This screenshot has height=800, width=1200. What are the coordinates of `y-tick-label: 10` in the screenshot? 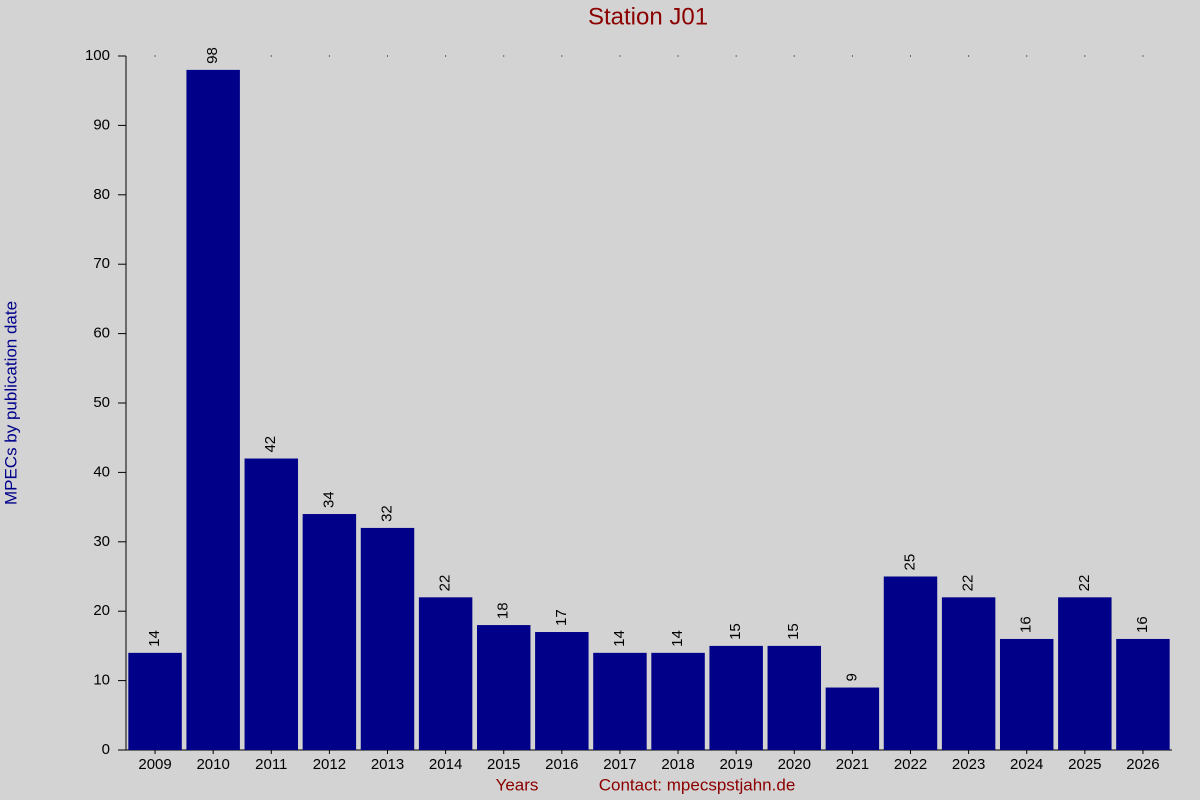 It's located at (101, 680).